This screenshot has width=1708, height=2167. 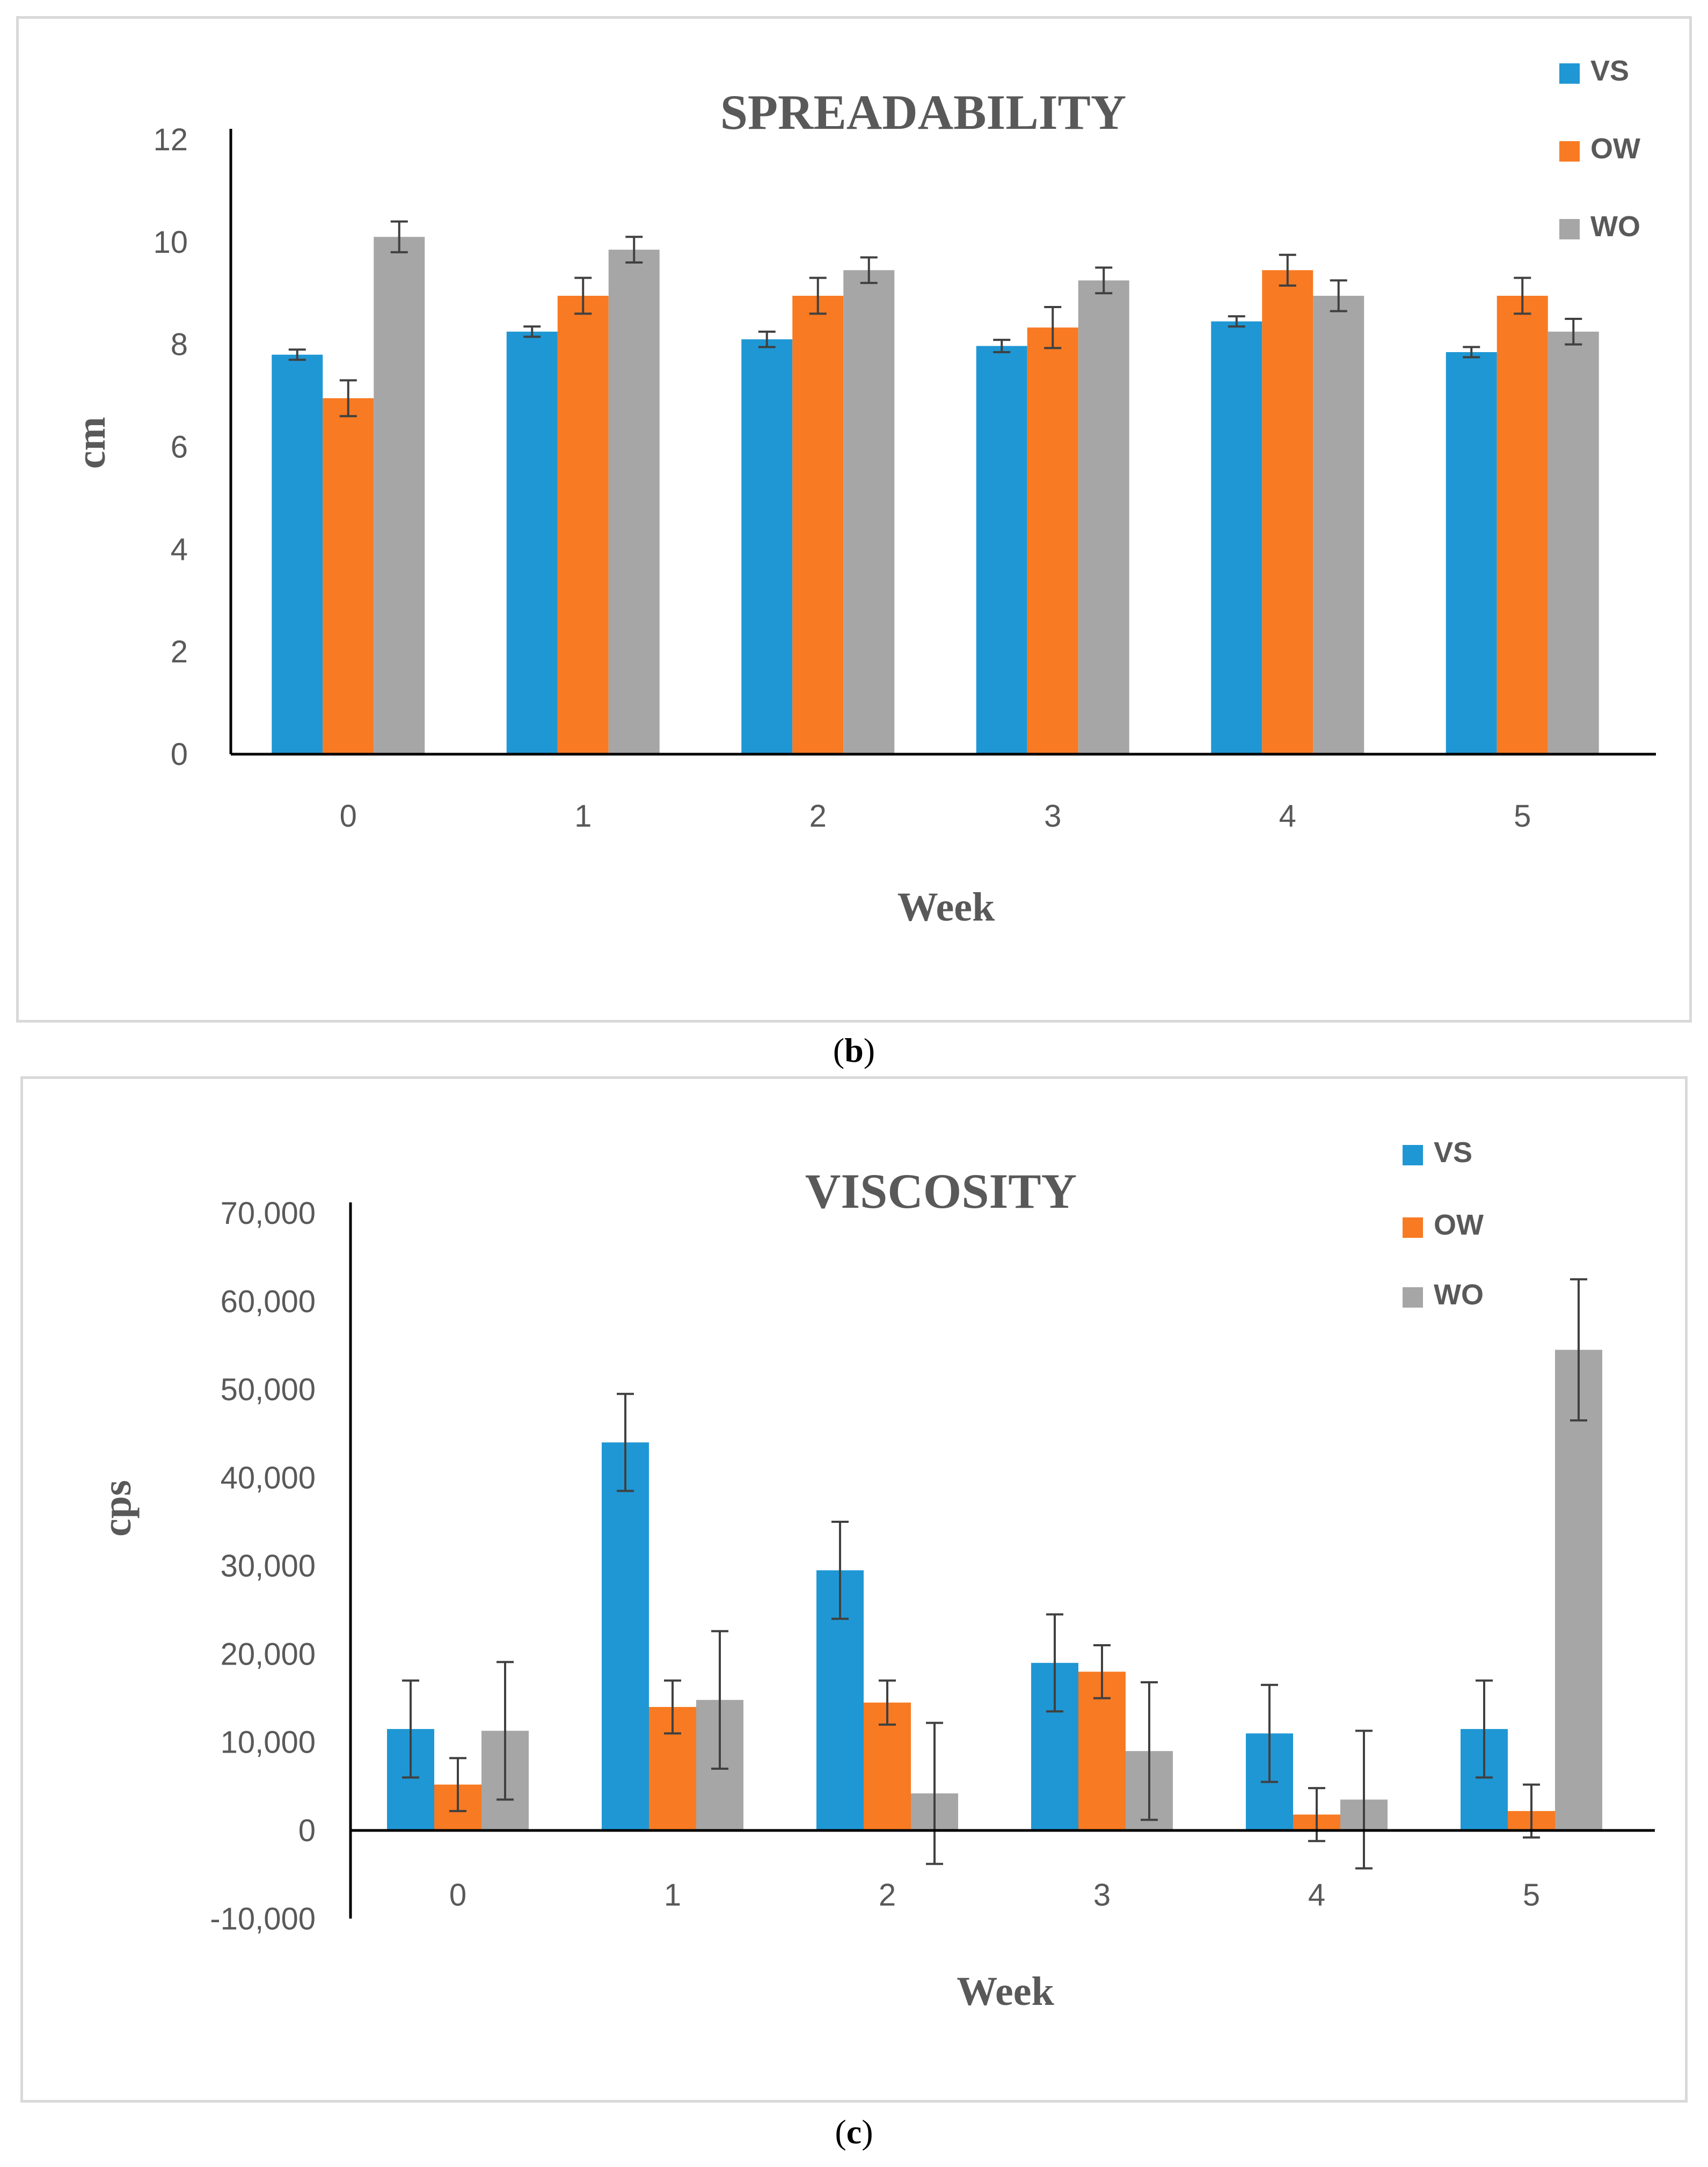 What do you see at coordinates (268, 1654) in the screenshot?
I see `y-tick-label: 20,000` at bounding box center [268, 1654].